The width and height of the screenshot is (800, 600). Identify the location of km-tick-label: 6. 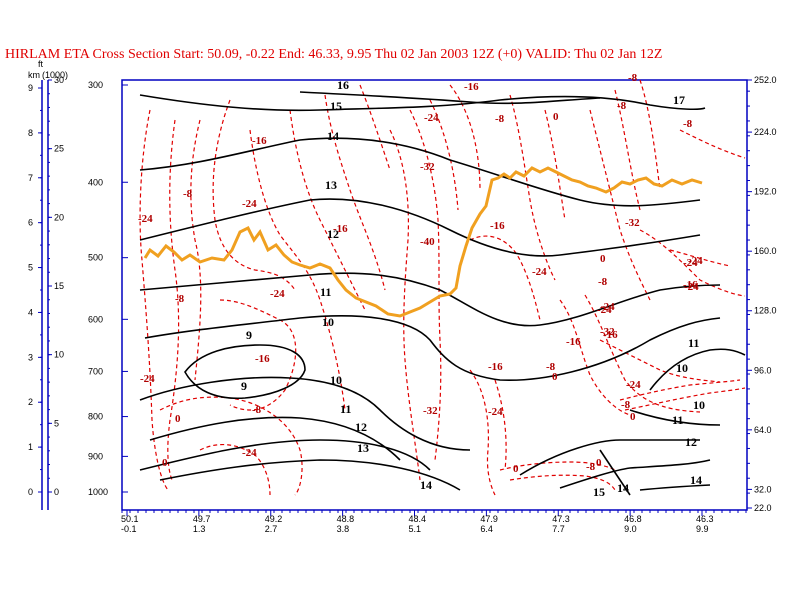
(30, 223).